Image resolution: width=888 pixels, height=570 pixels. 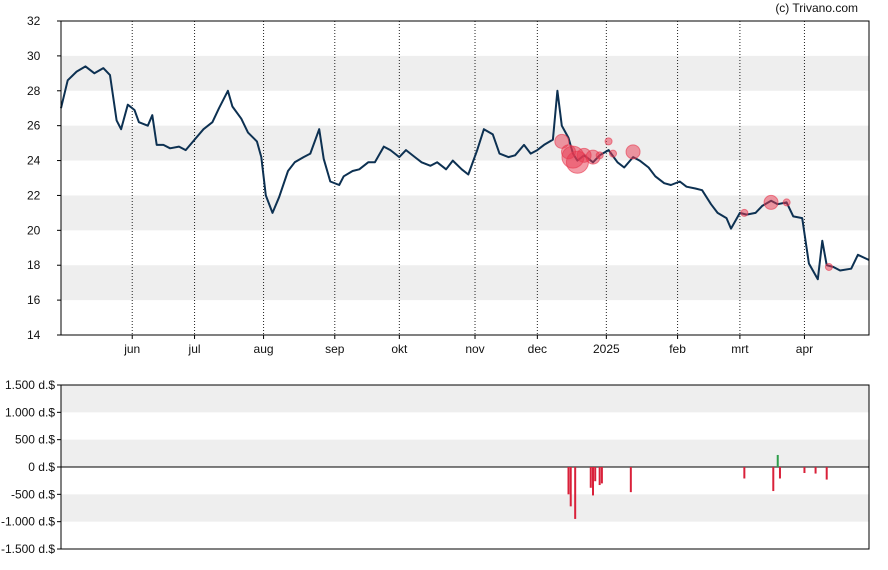 I want to click on y-tick-label: 0 d.$, so click(x=41, y=467).